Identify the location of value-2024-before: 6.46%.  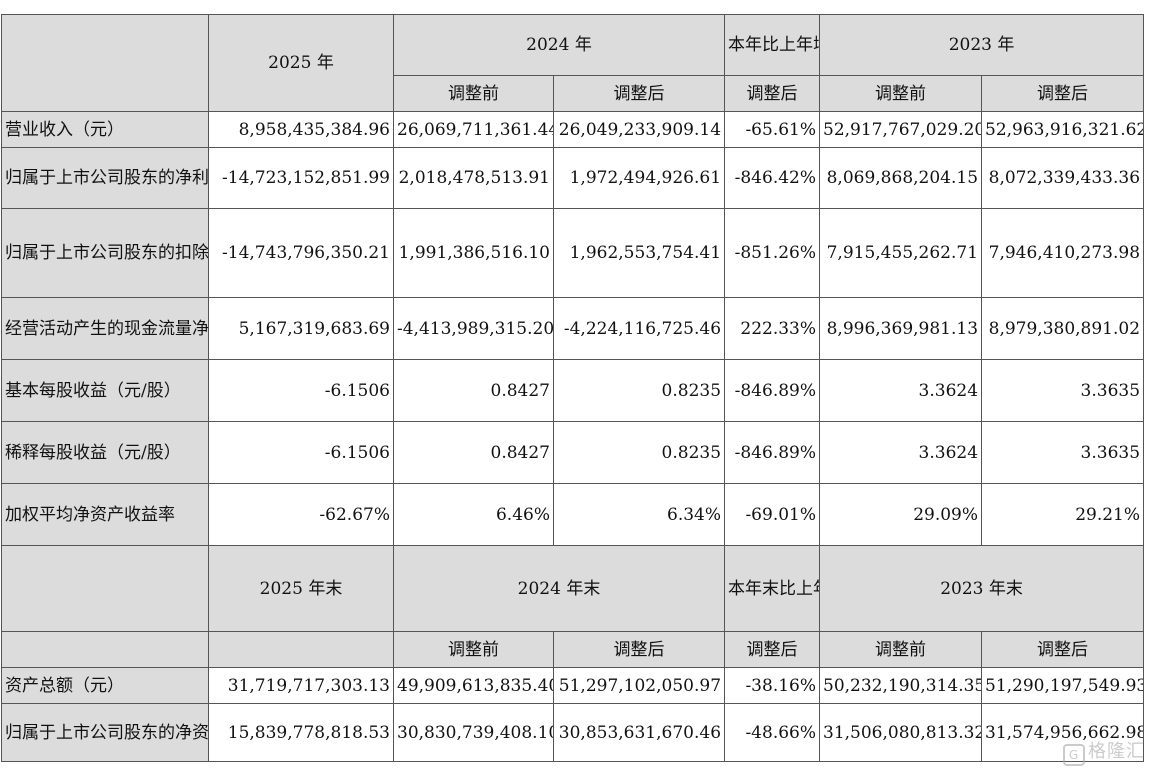
(473, 514).